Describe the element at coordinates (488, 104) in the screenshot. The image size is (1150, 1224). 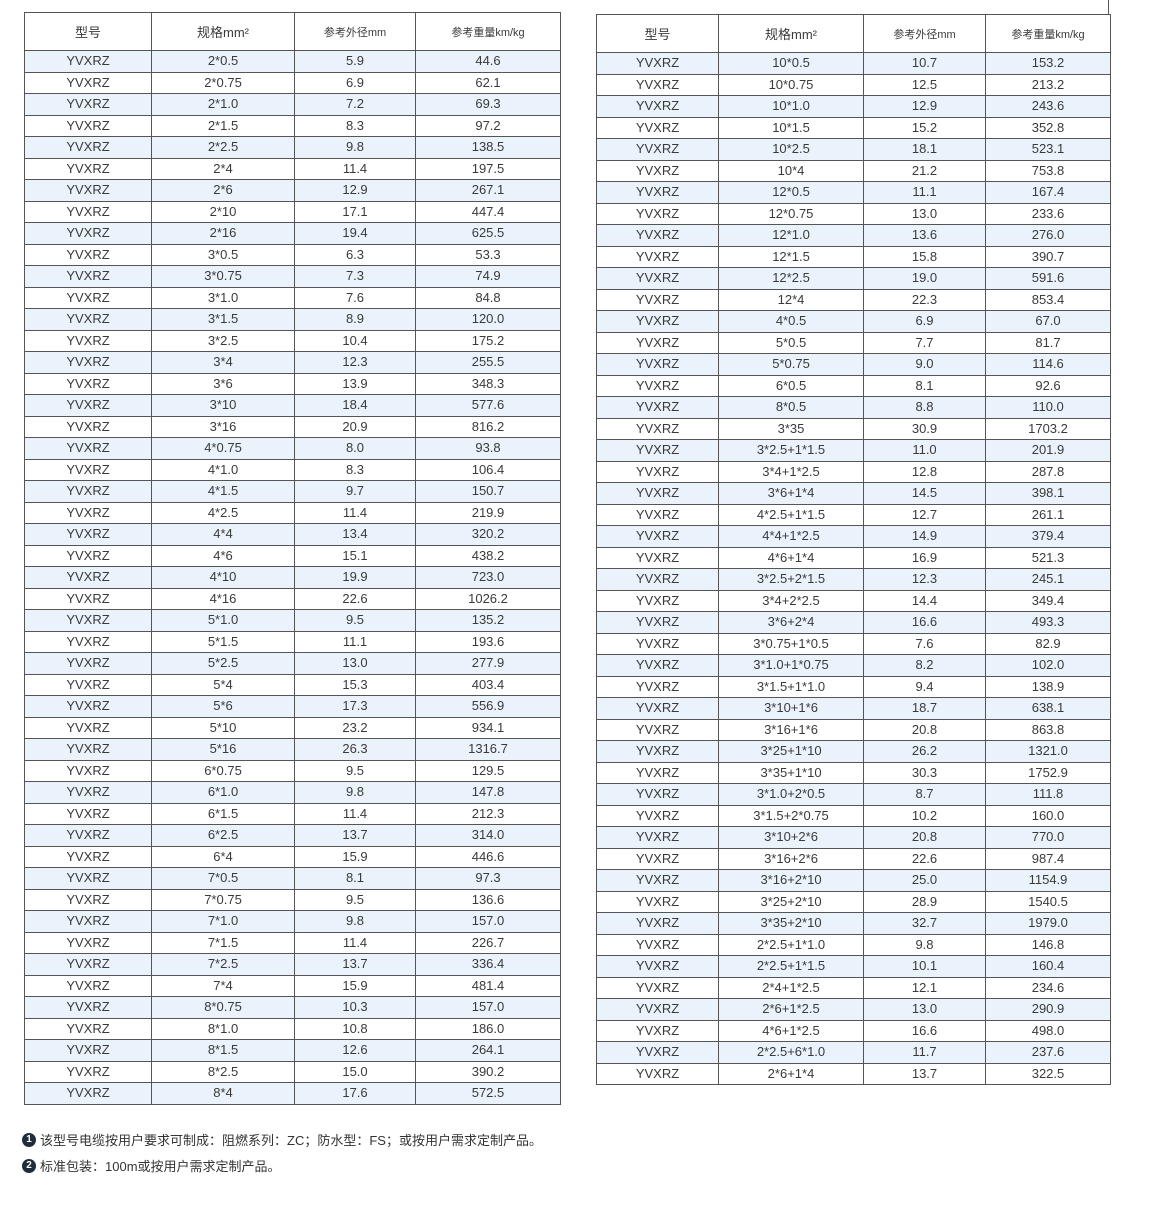
I see `cell-weight: 69.3` at that location.